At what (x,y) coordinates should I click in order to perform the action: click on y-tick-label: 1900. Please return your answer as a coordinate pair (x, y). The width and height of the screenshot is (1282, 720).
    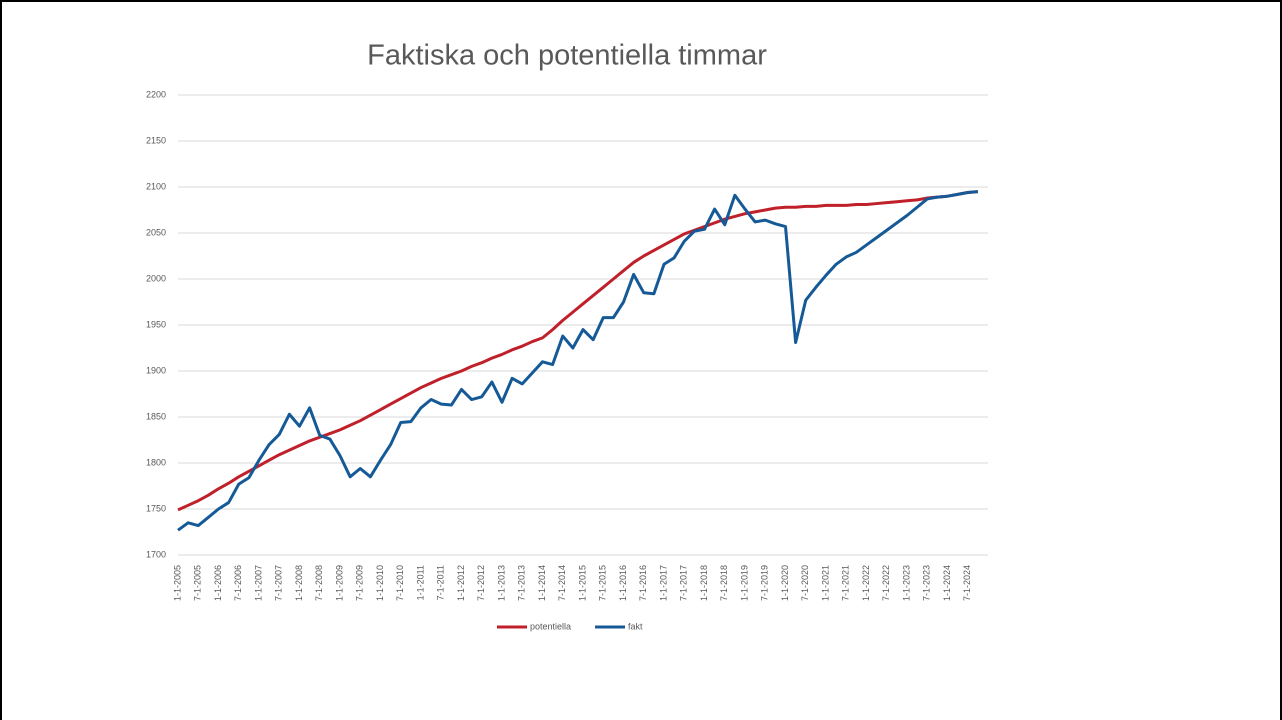
    Looking at the image, I should click on (156, 370).